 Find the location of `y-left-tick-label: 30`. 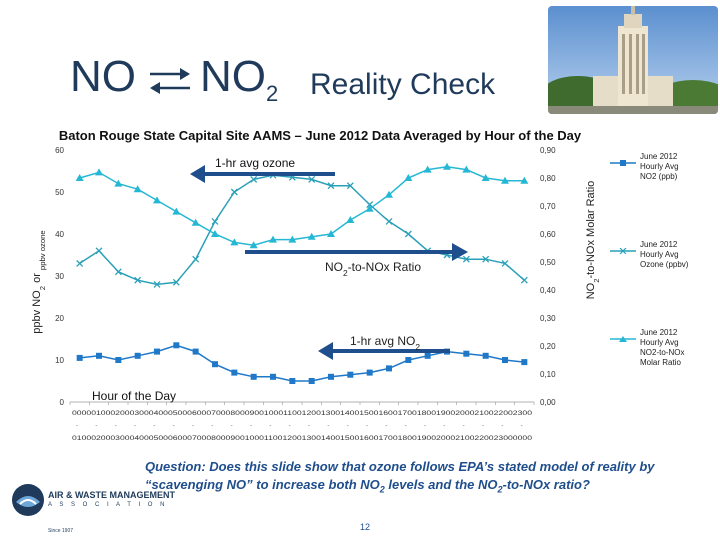

y-left-tick-label: 30 is located at coordinates (59, 276).